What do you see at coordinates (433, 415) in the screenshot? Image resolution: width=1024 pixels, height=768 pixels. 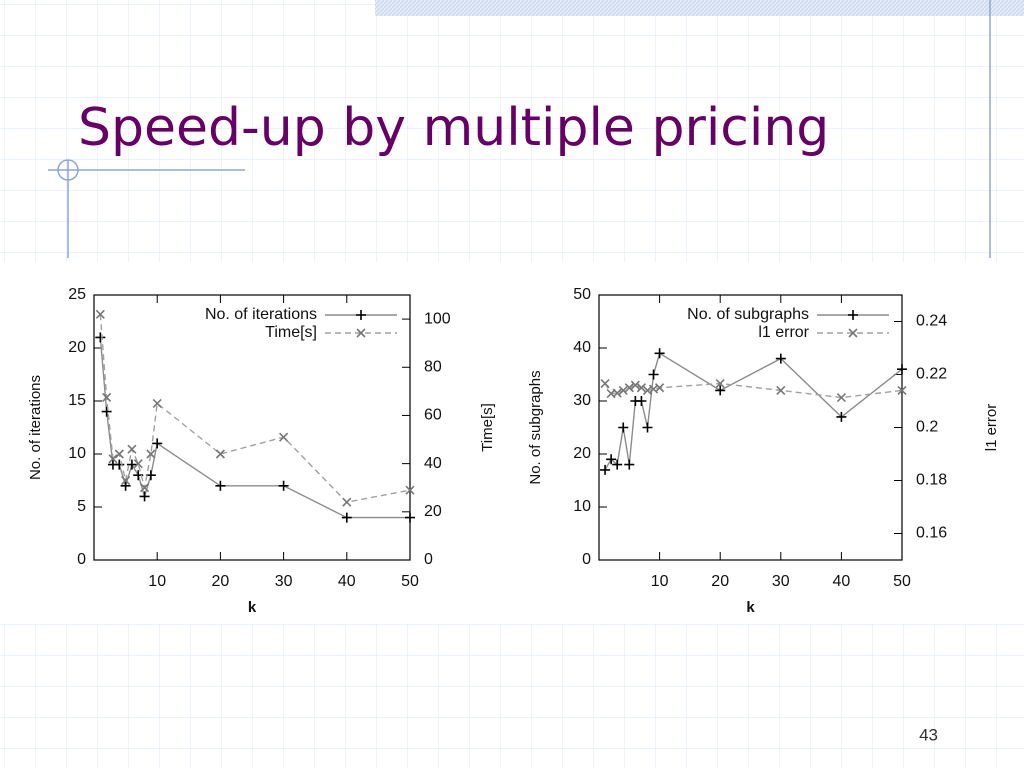 I see `y2-tick-label: 60` at bounding box center [433, 415].